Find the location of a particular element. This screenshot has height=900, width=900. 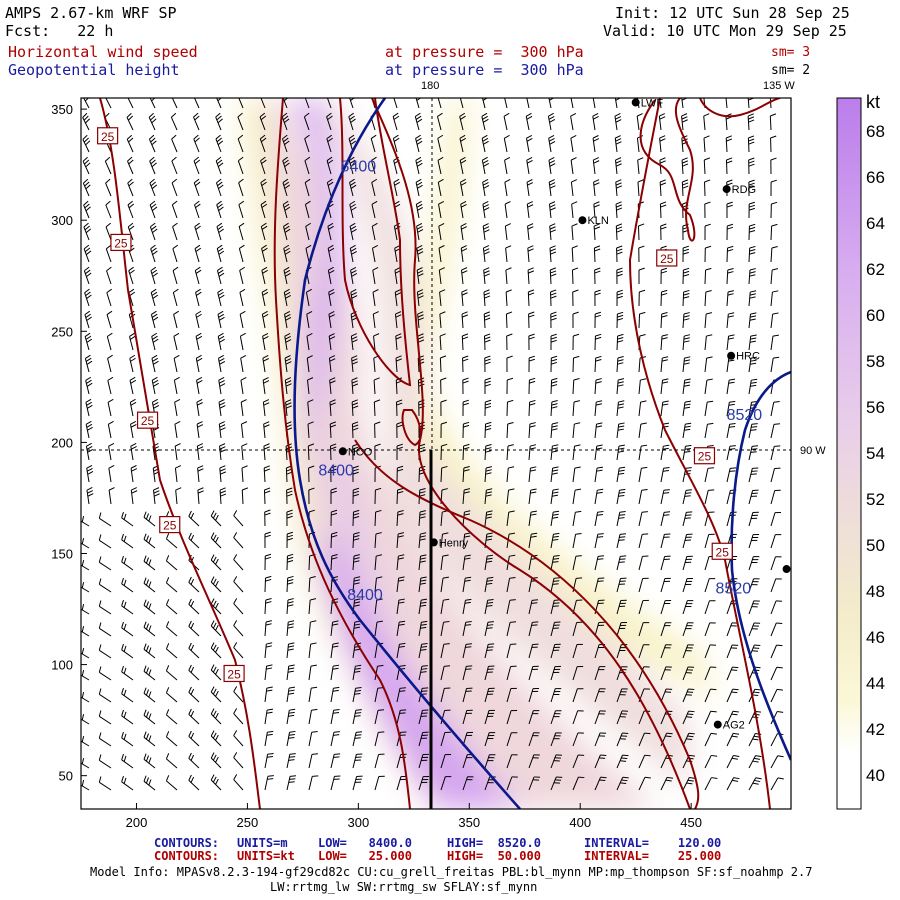

field2-name: Geopotential height is located at coordinates (94, 70).